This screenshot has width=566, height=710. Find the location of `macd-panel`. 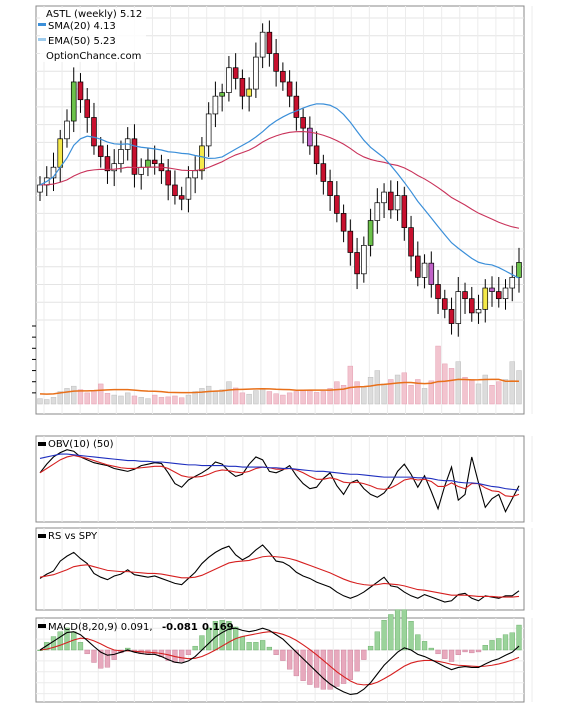

macd-panel is located at coordinates (280, 660).